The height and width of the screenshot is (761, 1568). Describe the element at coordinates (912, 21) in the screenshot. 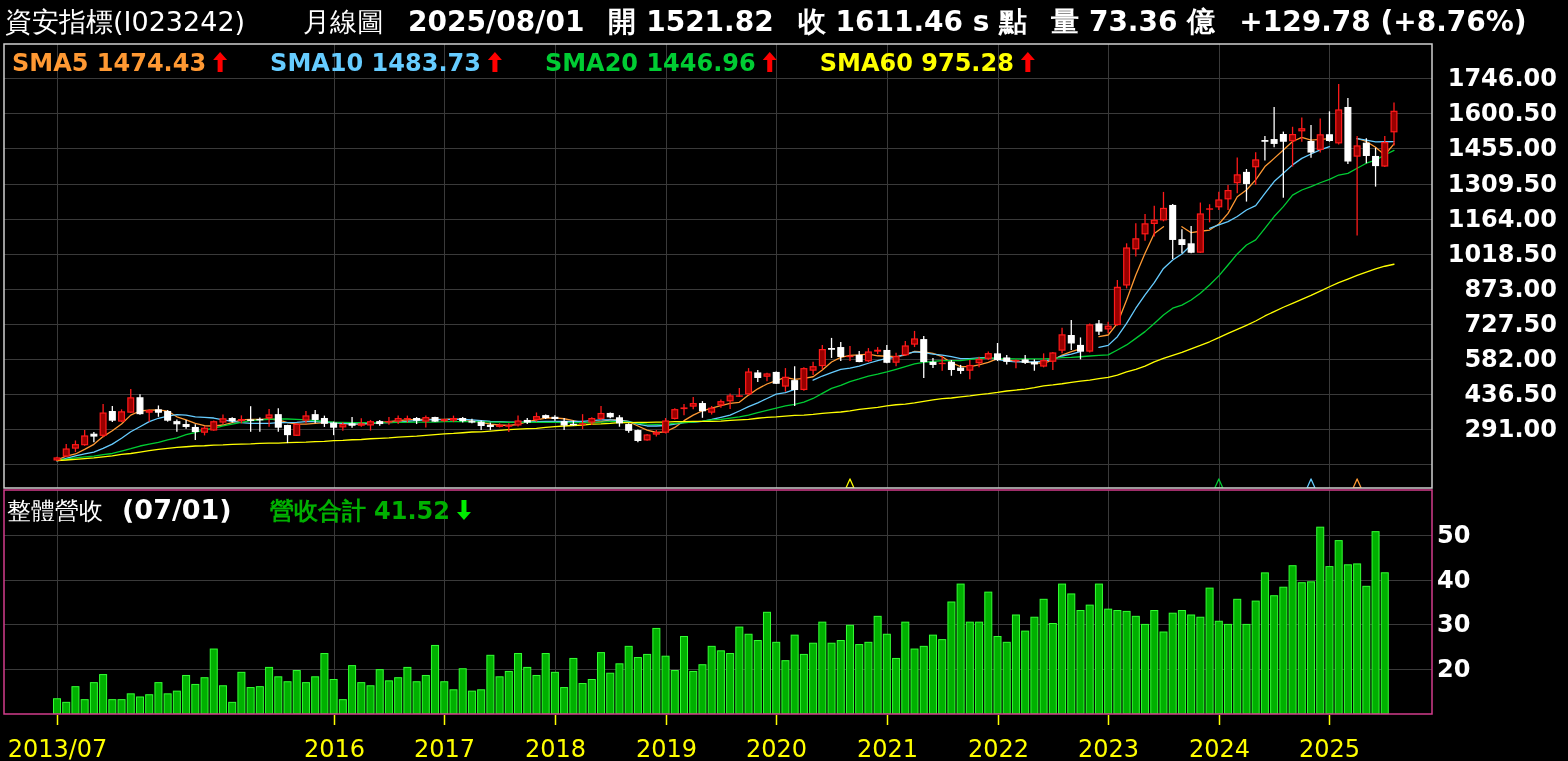

I see `annotation: 收 1611.46 s 點` at that location.